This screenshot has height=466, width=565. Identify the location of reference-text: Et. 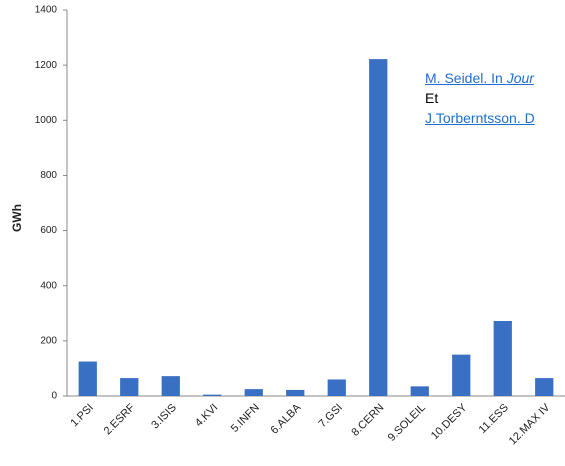
(432, 98).